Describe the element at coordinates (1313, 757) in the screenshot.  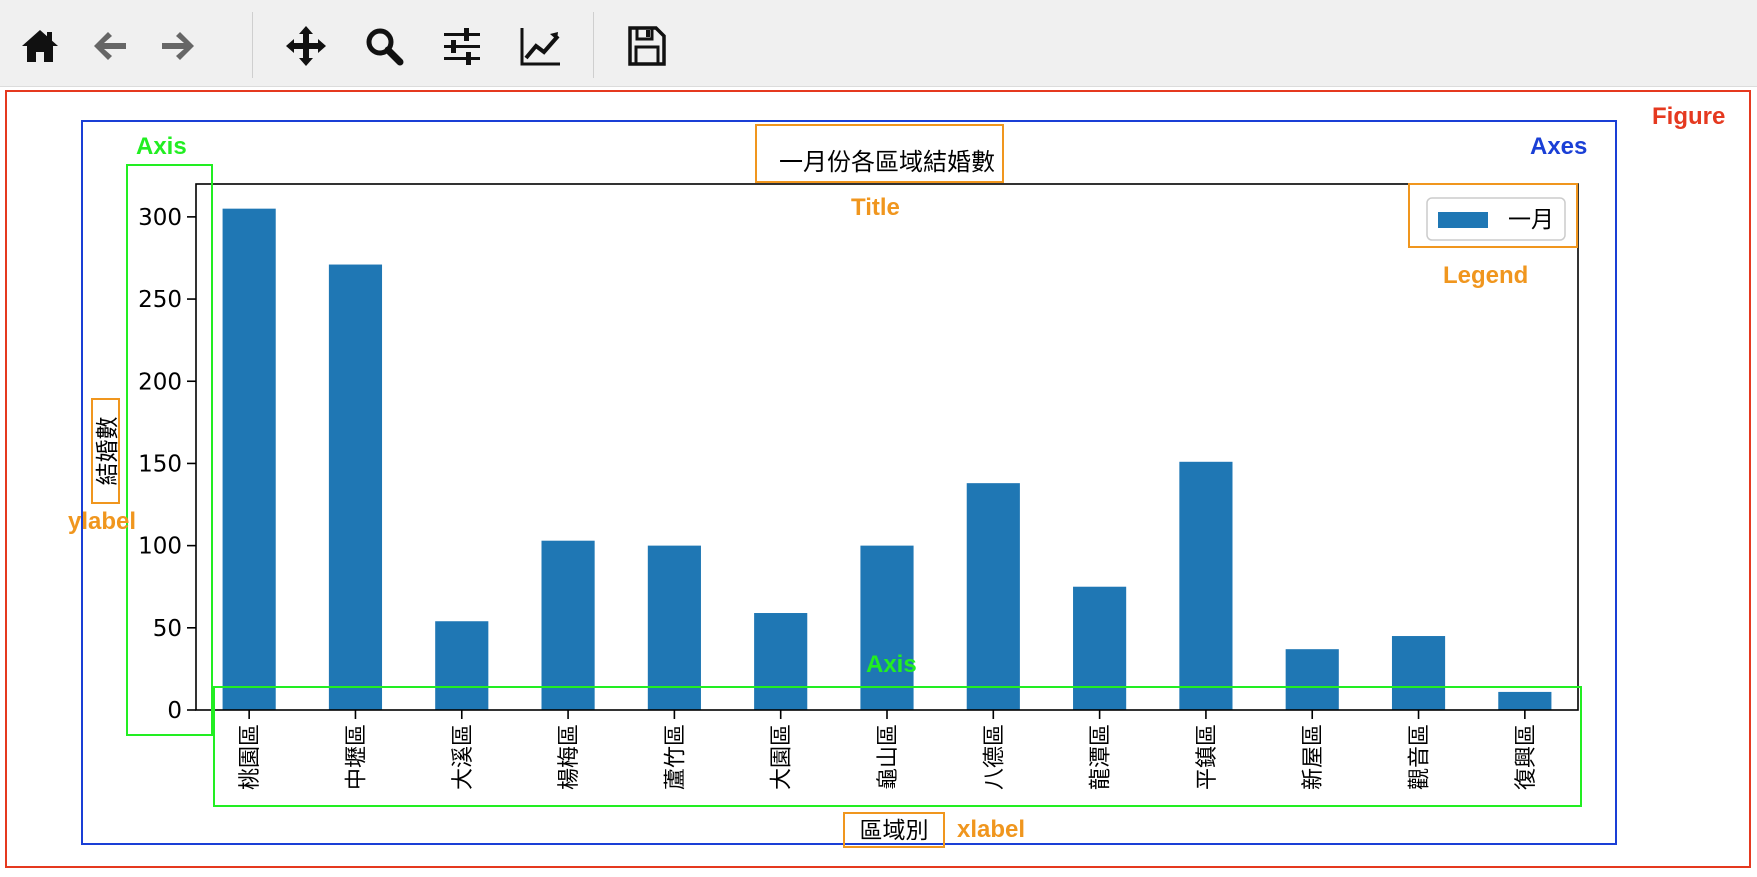
I see `x-tick-label: 新屋區` at that location.